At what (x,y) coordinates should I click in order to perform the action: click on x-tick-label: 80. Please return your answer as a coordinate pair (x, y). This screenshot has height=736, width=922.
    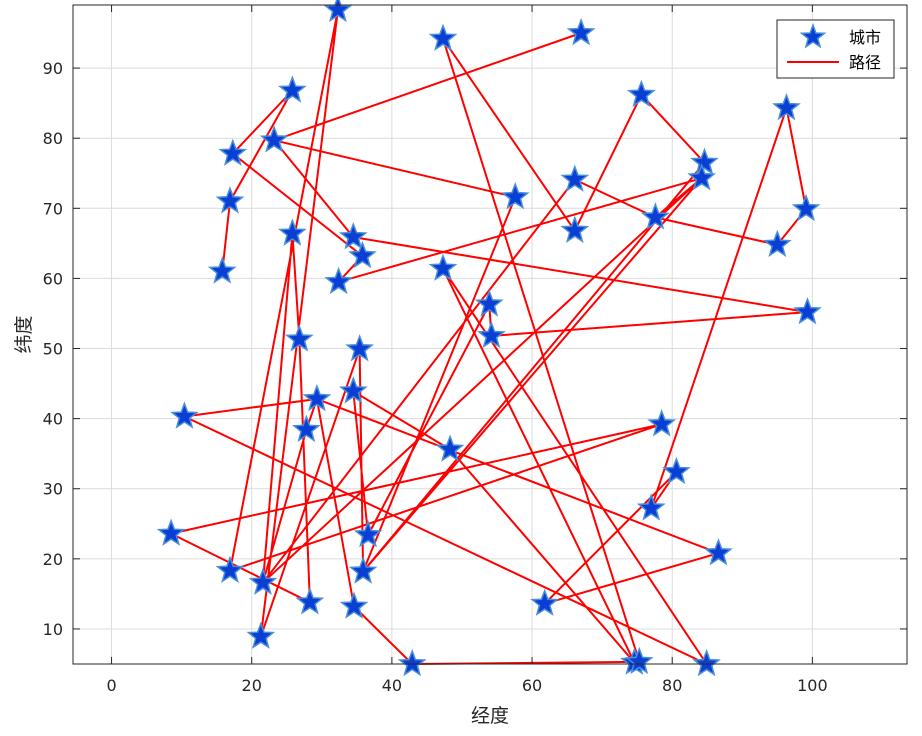
    Looking at the image, I should click on (672, 685).